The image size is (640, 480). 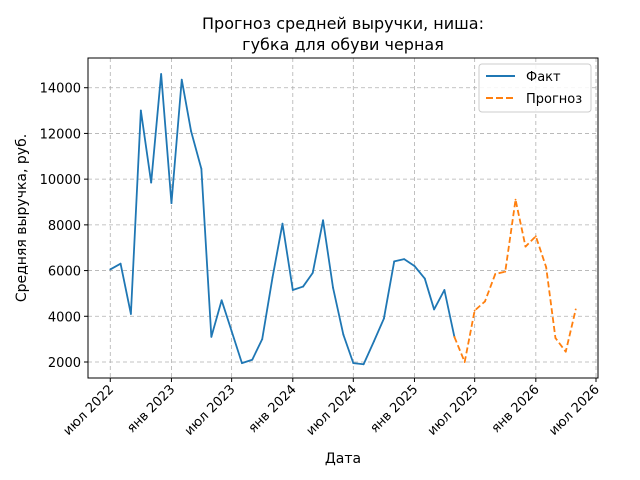 I want to click on y-tick-label-6000: 6000, so click(x=64, y=272).